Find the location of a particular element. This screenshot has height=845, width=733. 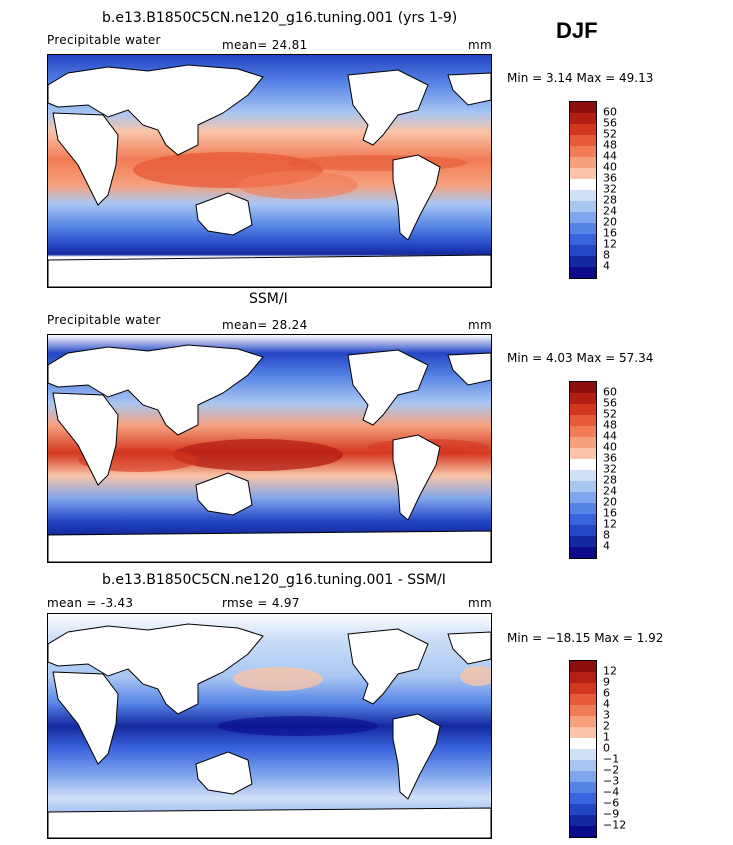

panel3-colorbar-label: 3 is located at coordinates (606, 715).